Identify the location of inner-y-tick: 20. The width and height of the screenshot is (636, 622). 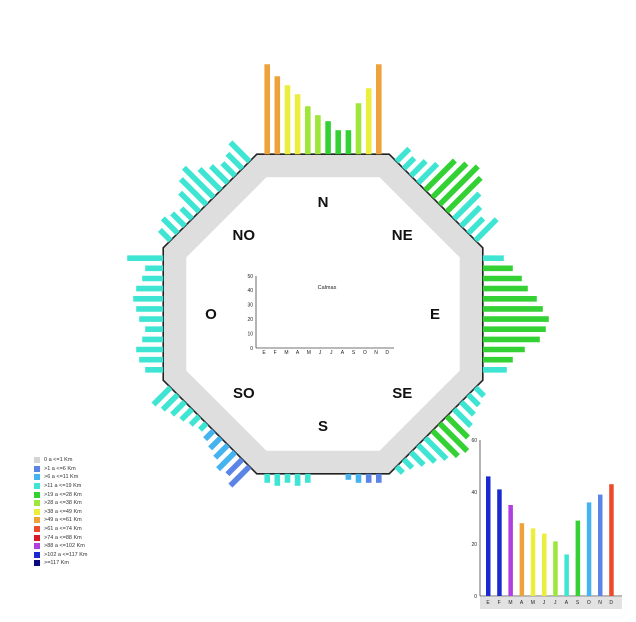
(250, 320).